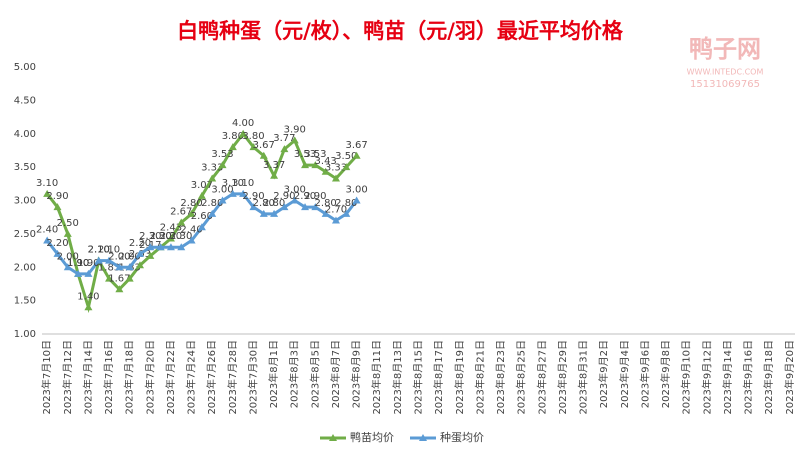 Image resolution: width=800 pixels, height=454 pixels. Describe the element at coordinates (295, 129) in the screenshot. I see `data-label: 3.90` at that location.